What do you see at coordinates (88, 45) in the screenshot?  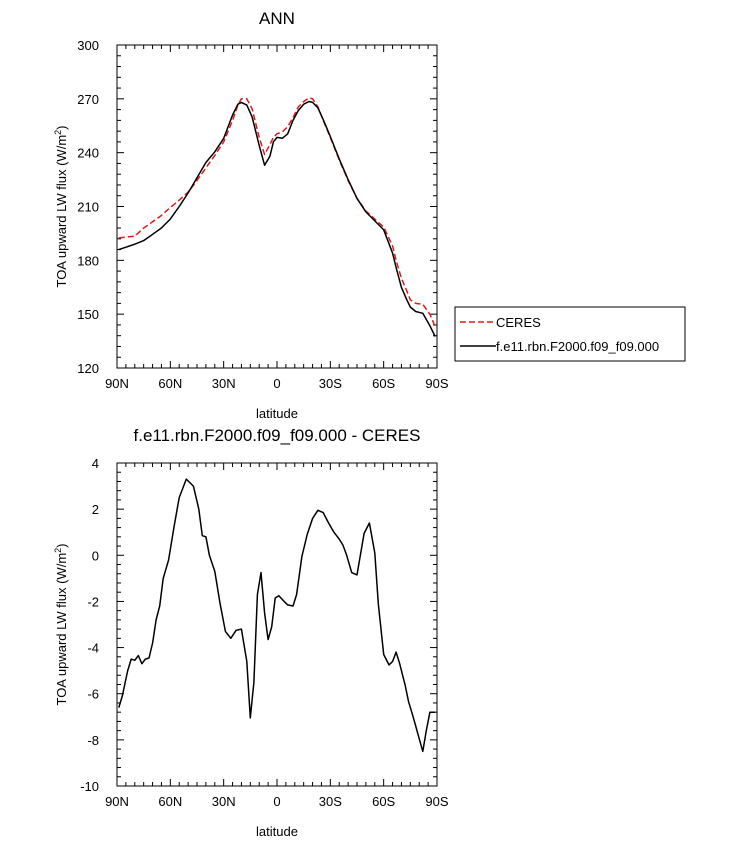 I see `y-tick-label: 300` at bounding box center [88, 45].